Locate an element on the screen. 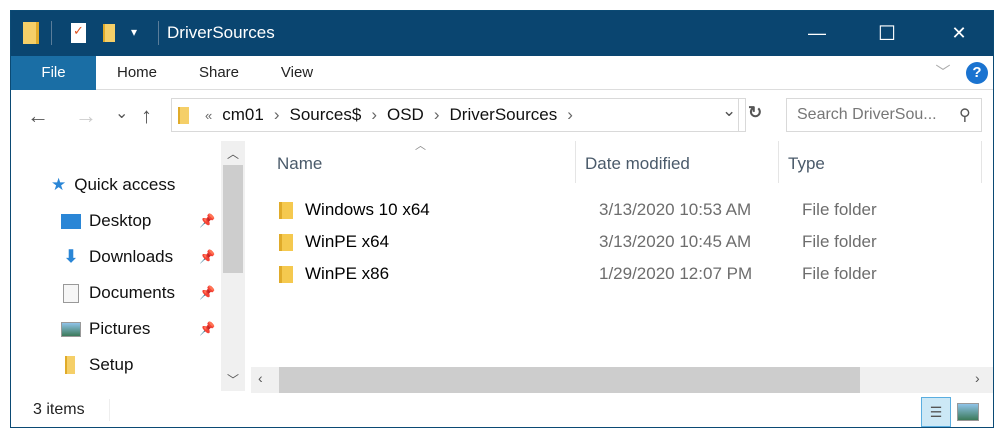  star-icon: ★ is located at coordinates (59, 184).